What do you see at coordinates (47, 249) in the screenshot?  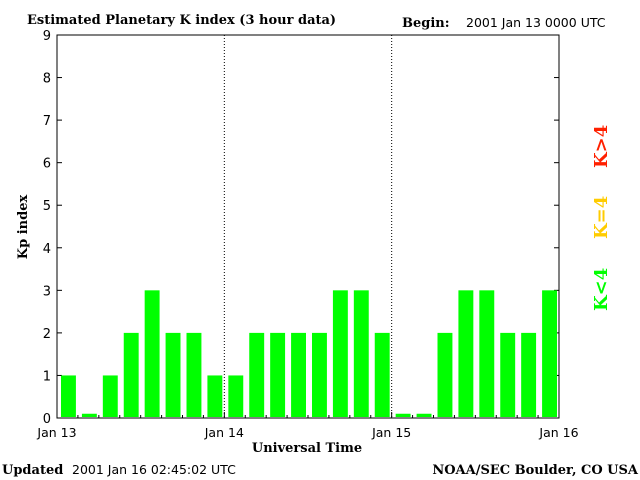 I see `y-tick-label: 4` at bounding box center [47, 249].